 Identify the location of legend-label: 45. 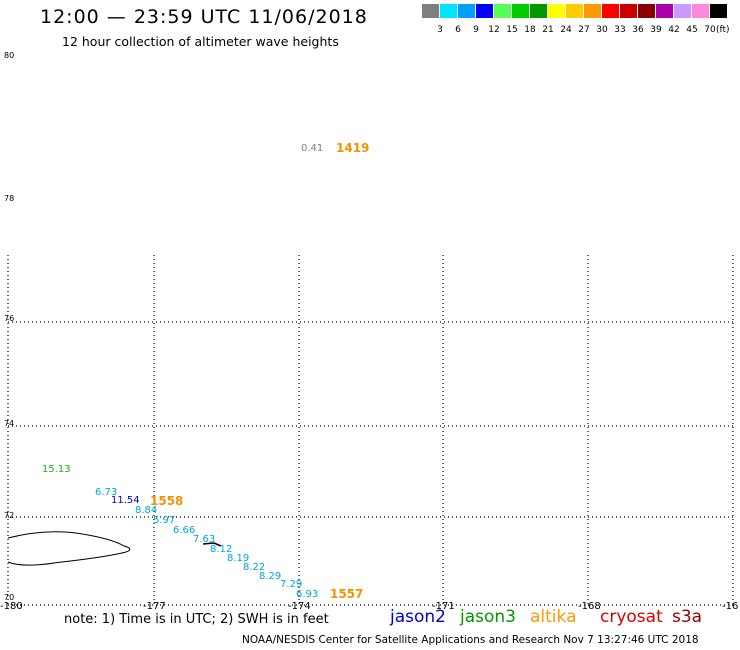
(692, 30).